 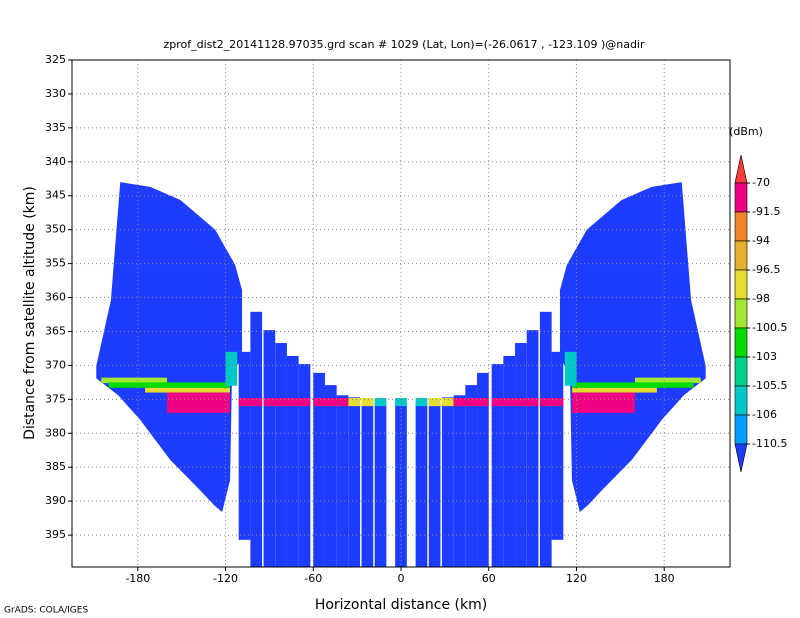 I want to click on x-tick-label: 60, so click(x=489, y=578).